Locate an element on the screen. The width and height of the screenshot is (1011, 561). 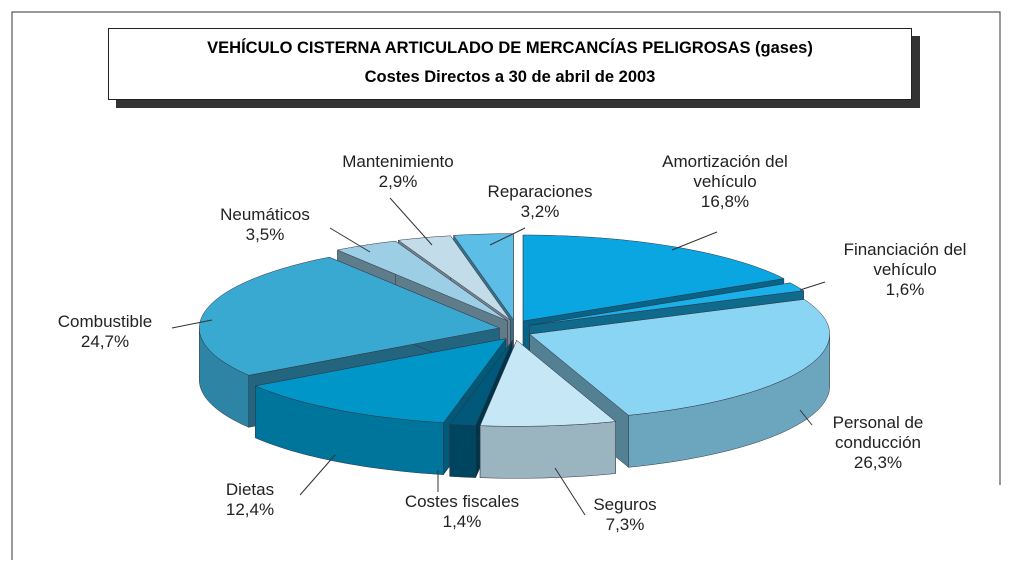
chart-subtitle: Costes Directos a 30 de abril de 2003 is located at coordinates (510, 77).